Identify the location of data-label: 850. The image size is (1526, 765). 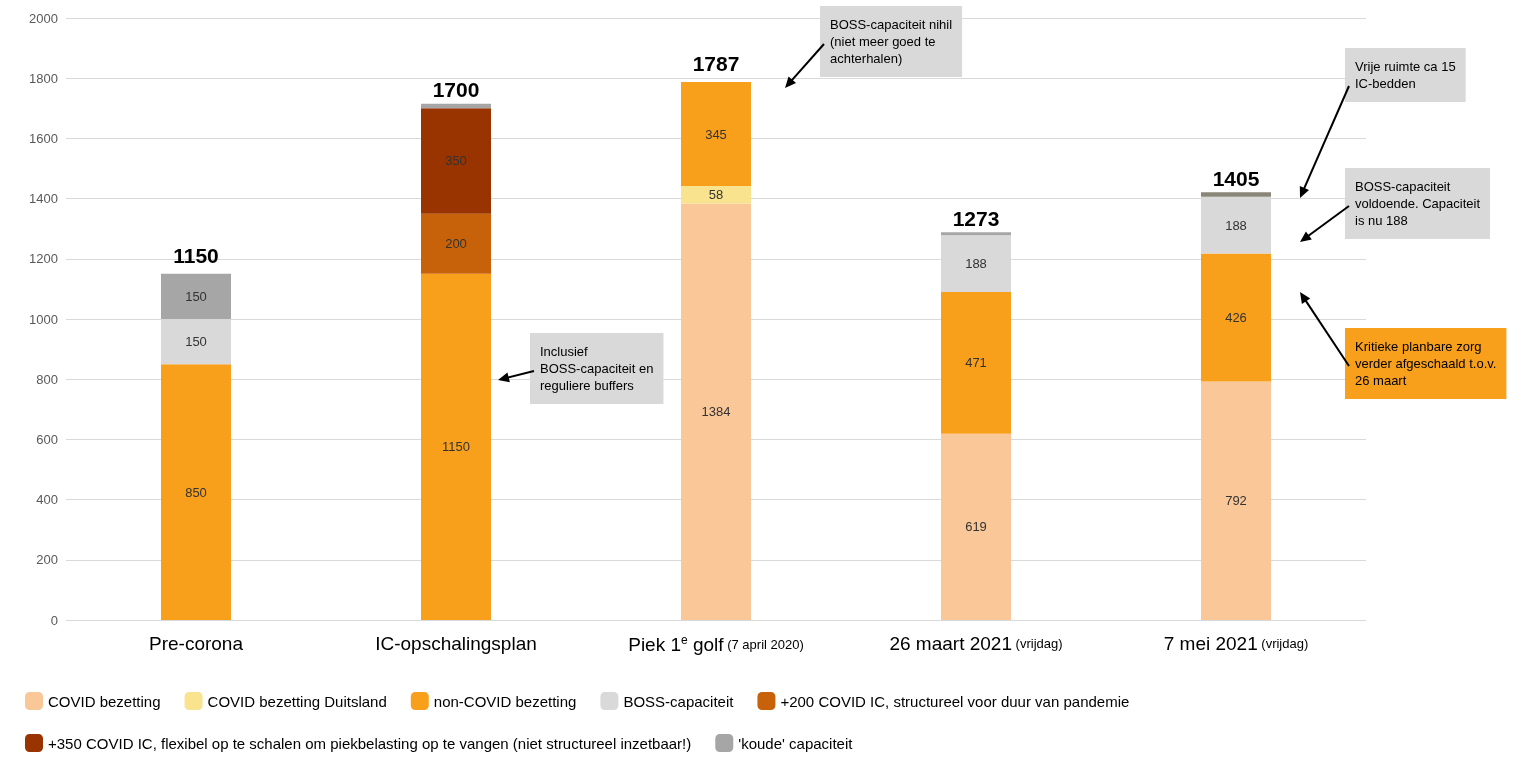
(196, 492).